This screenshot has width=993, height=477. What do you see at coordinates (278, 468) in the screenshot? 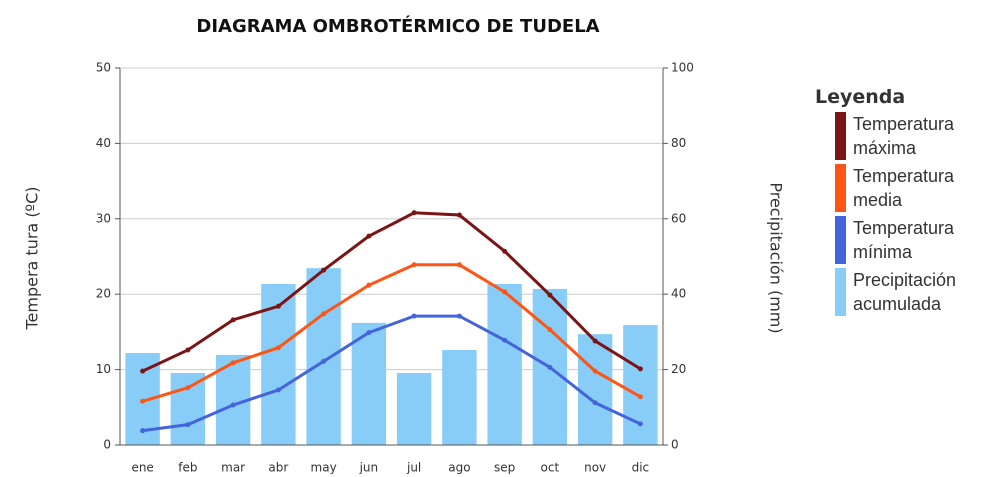
I see `x-tick-label: abr` at bounding box center [278, 468].